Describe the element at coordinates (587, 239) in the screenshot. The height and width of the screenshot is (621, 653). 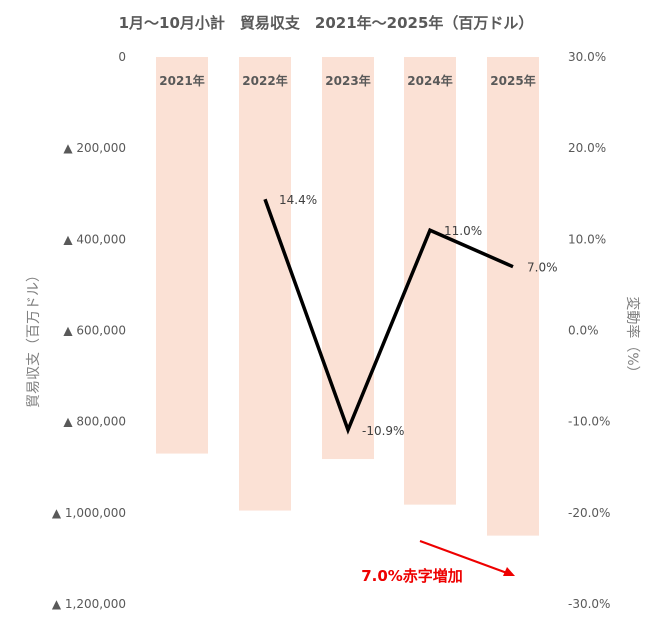
I see `right-tick-label: 10.0%` at that location.